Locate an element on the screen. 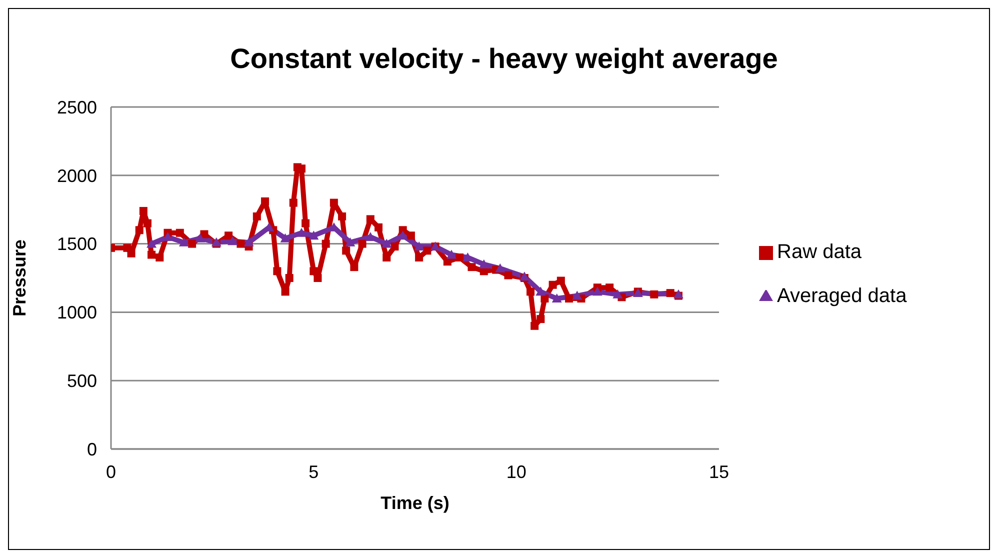 The image size is (998, 558). chart-title: Constant velocity - heavy weight average is located at coordinates (504, 59).